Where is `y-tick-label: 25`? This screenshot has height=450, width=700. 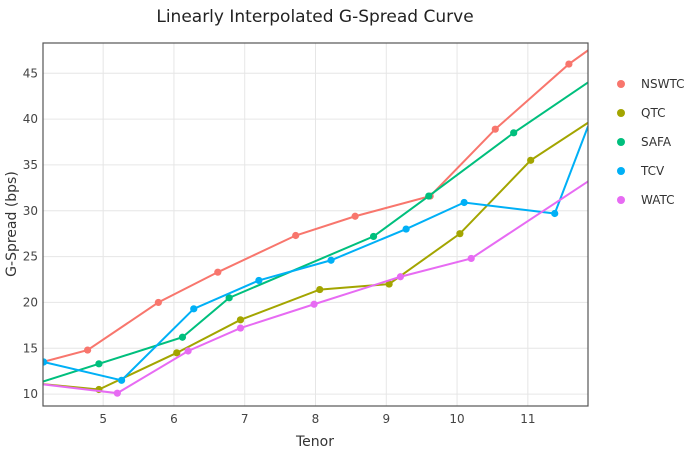
y-tick-label: 25 is located at coordinates (30, 257).